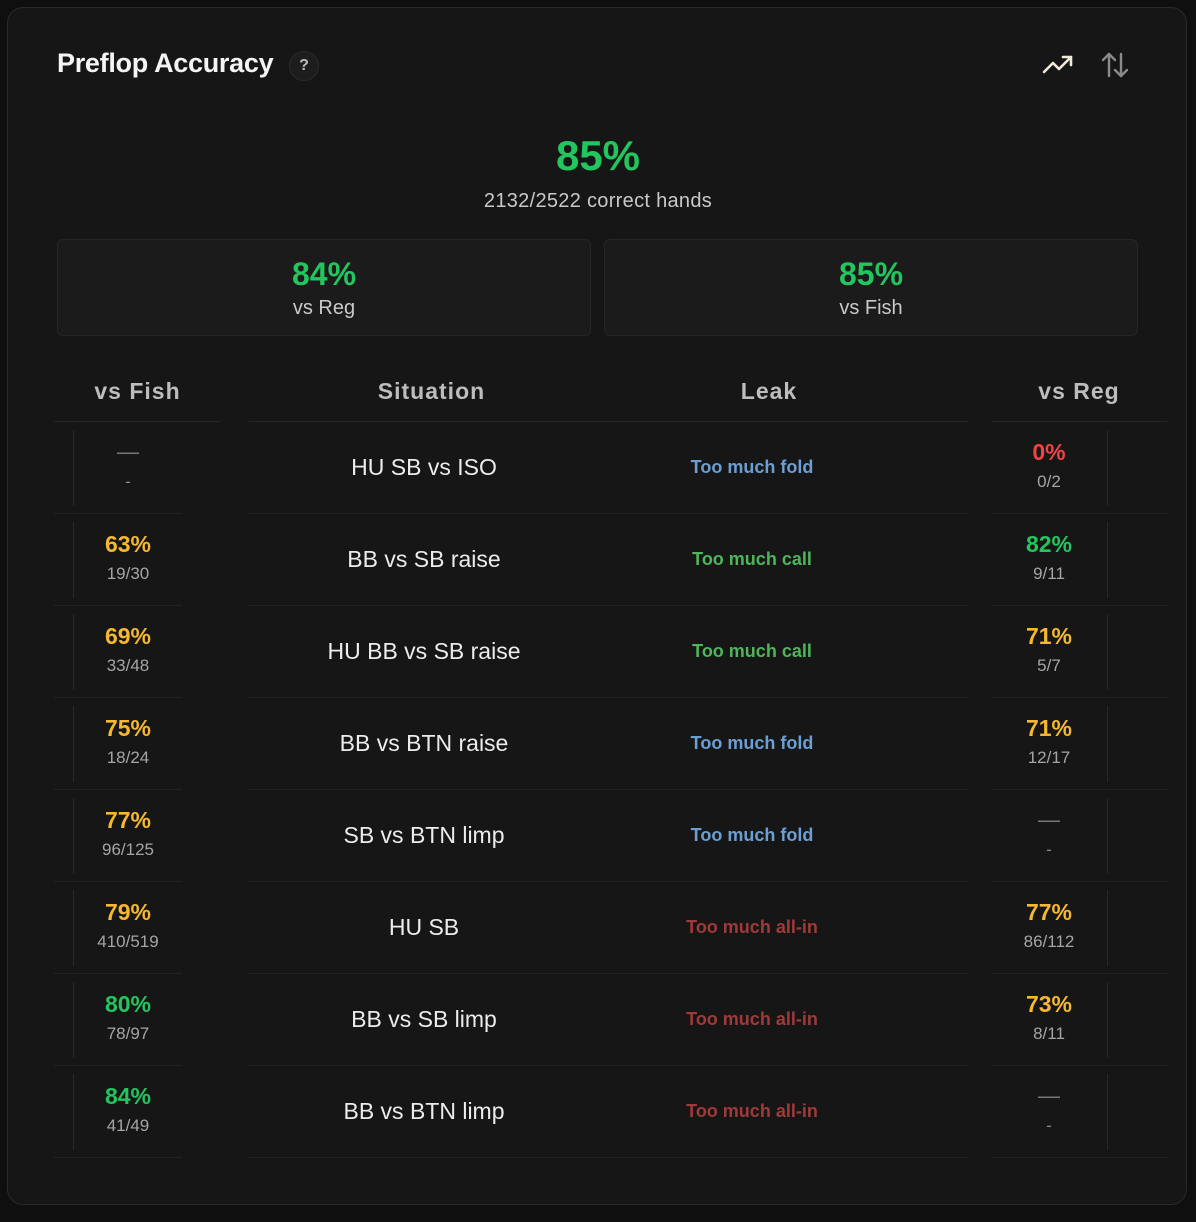 The image size is (1196, 1222). What do you see at coordinates (128, 544) in the screenshot?
I see `vs-fish-pct: 63%` at bounding box center [128, 544].